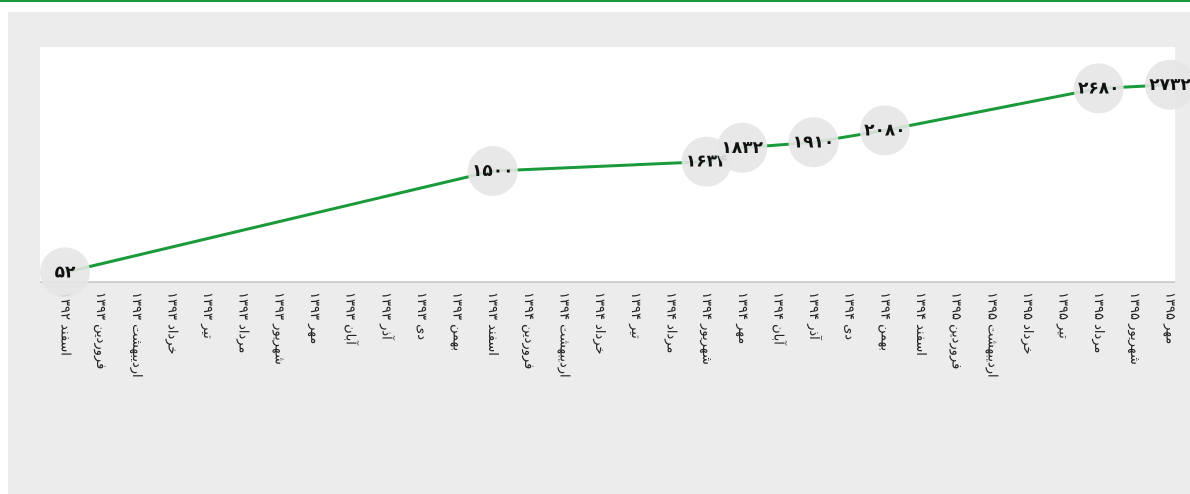 The height and width of the screenshot is (494, 1190). I want to click on value-label: ۲۶۸۰, so click(1099, 88).